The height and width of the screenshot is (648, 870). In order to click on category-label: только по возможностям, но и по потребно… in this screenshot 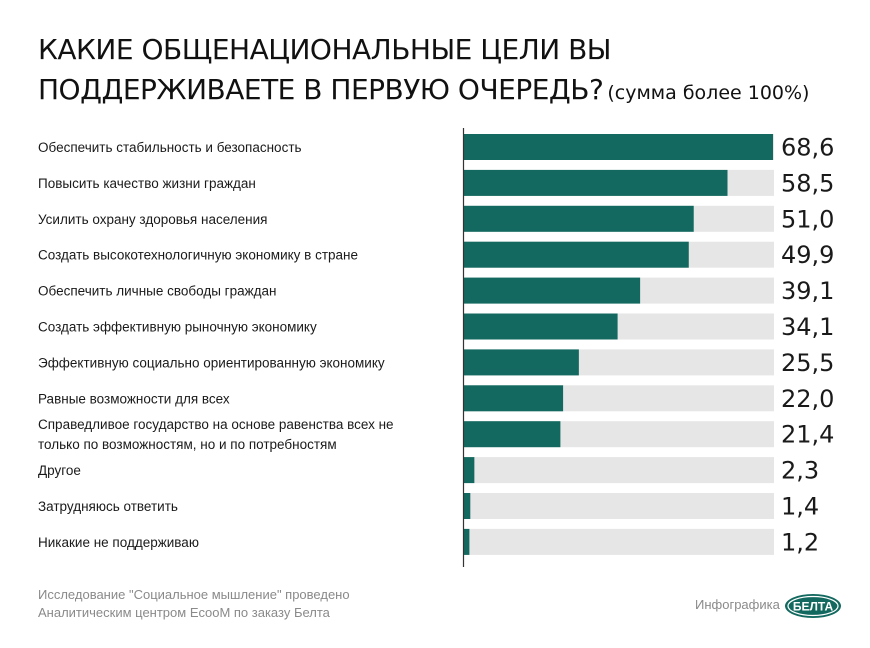, I will do `click(187, 444)`.